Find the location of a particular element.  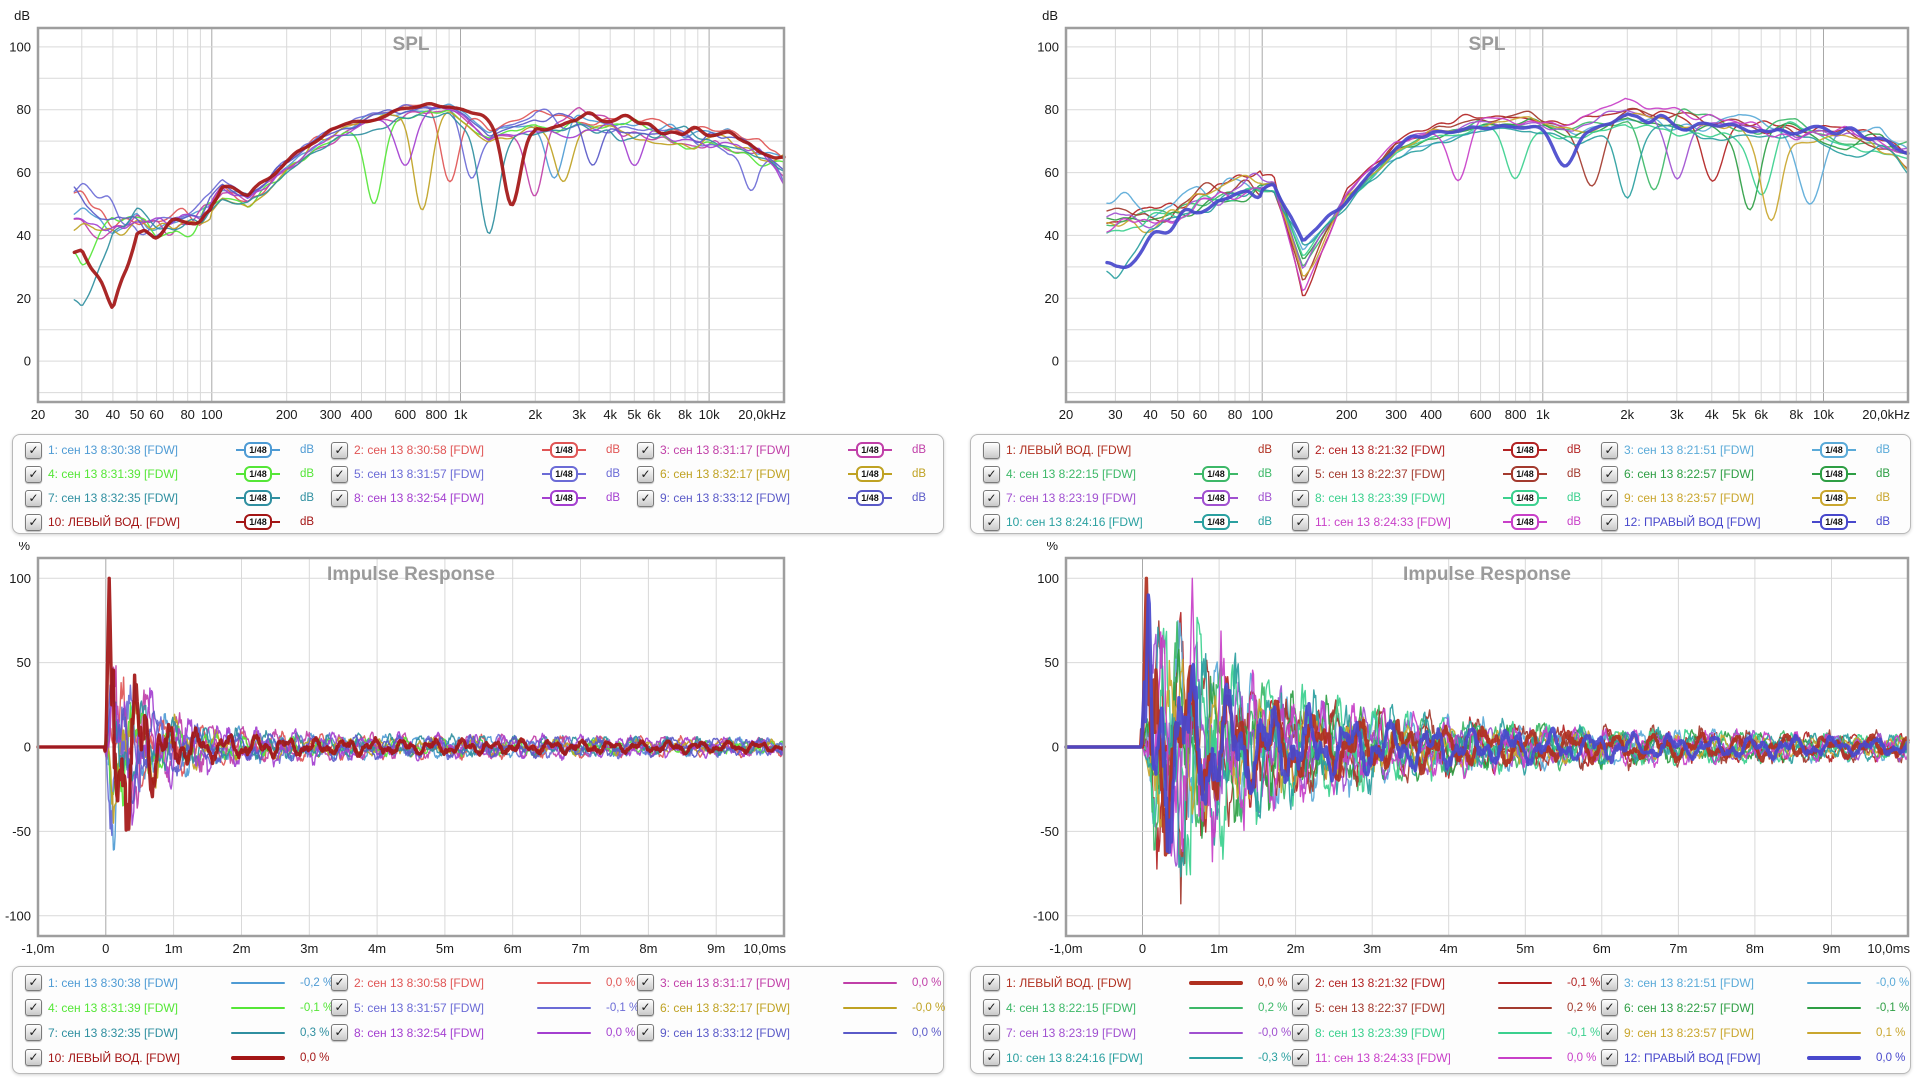

legend-row-spl-right-4: ✓ 4: сен 13 8:22:15 [FDW] 1/48 dB is located at coordinates (1131, 474).